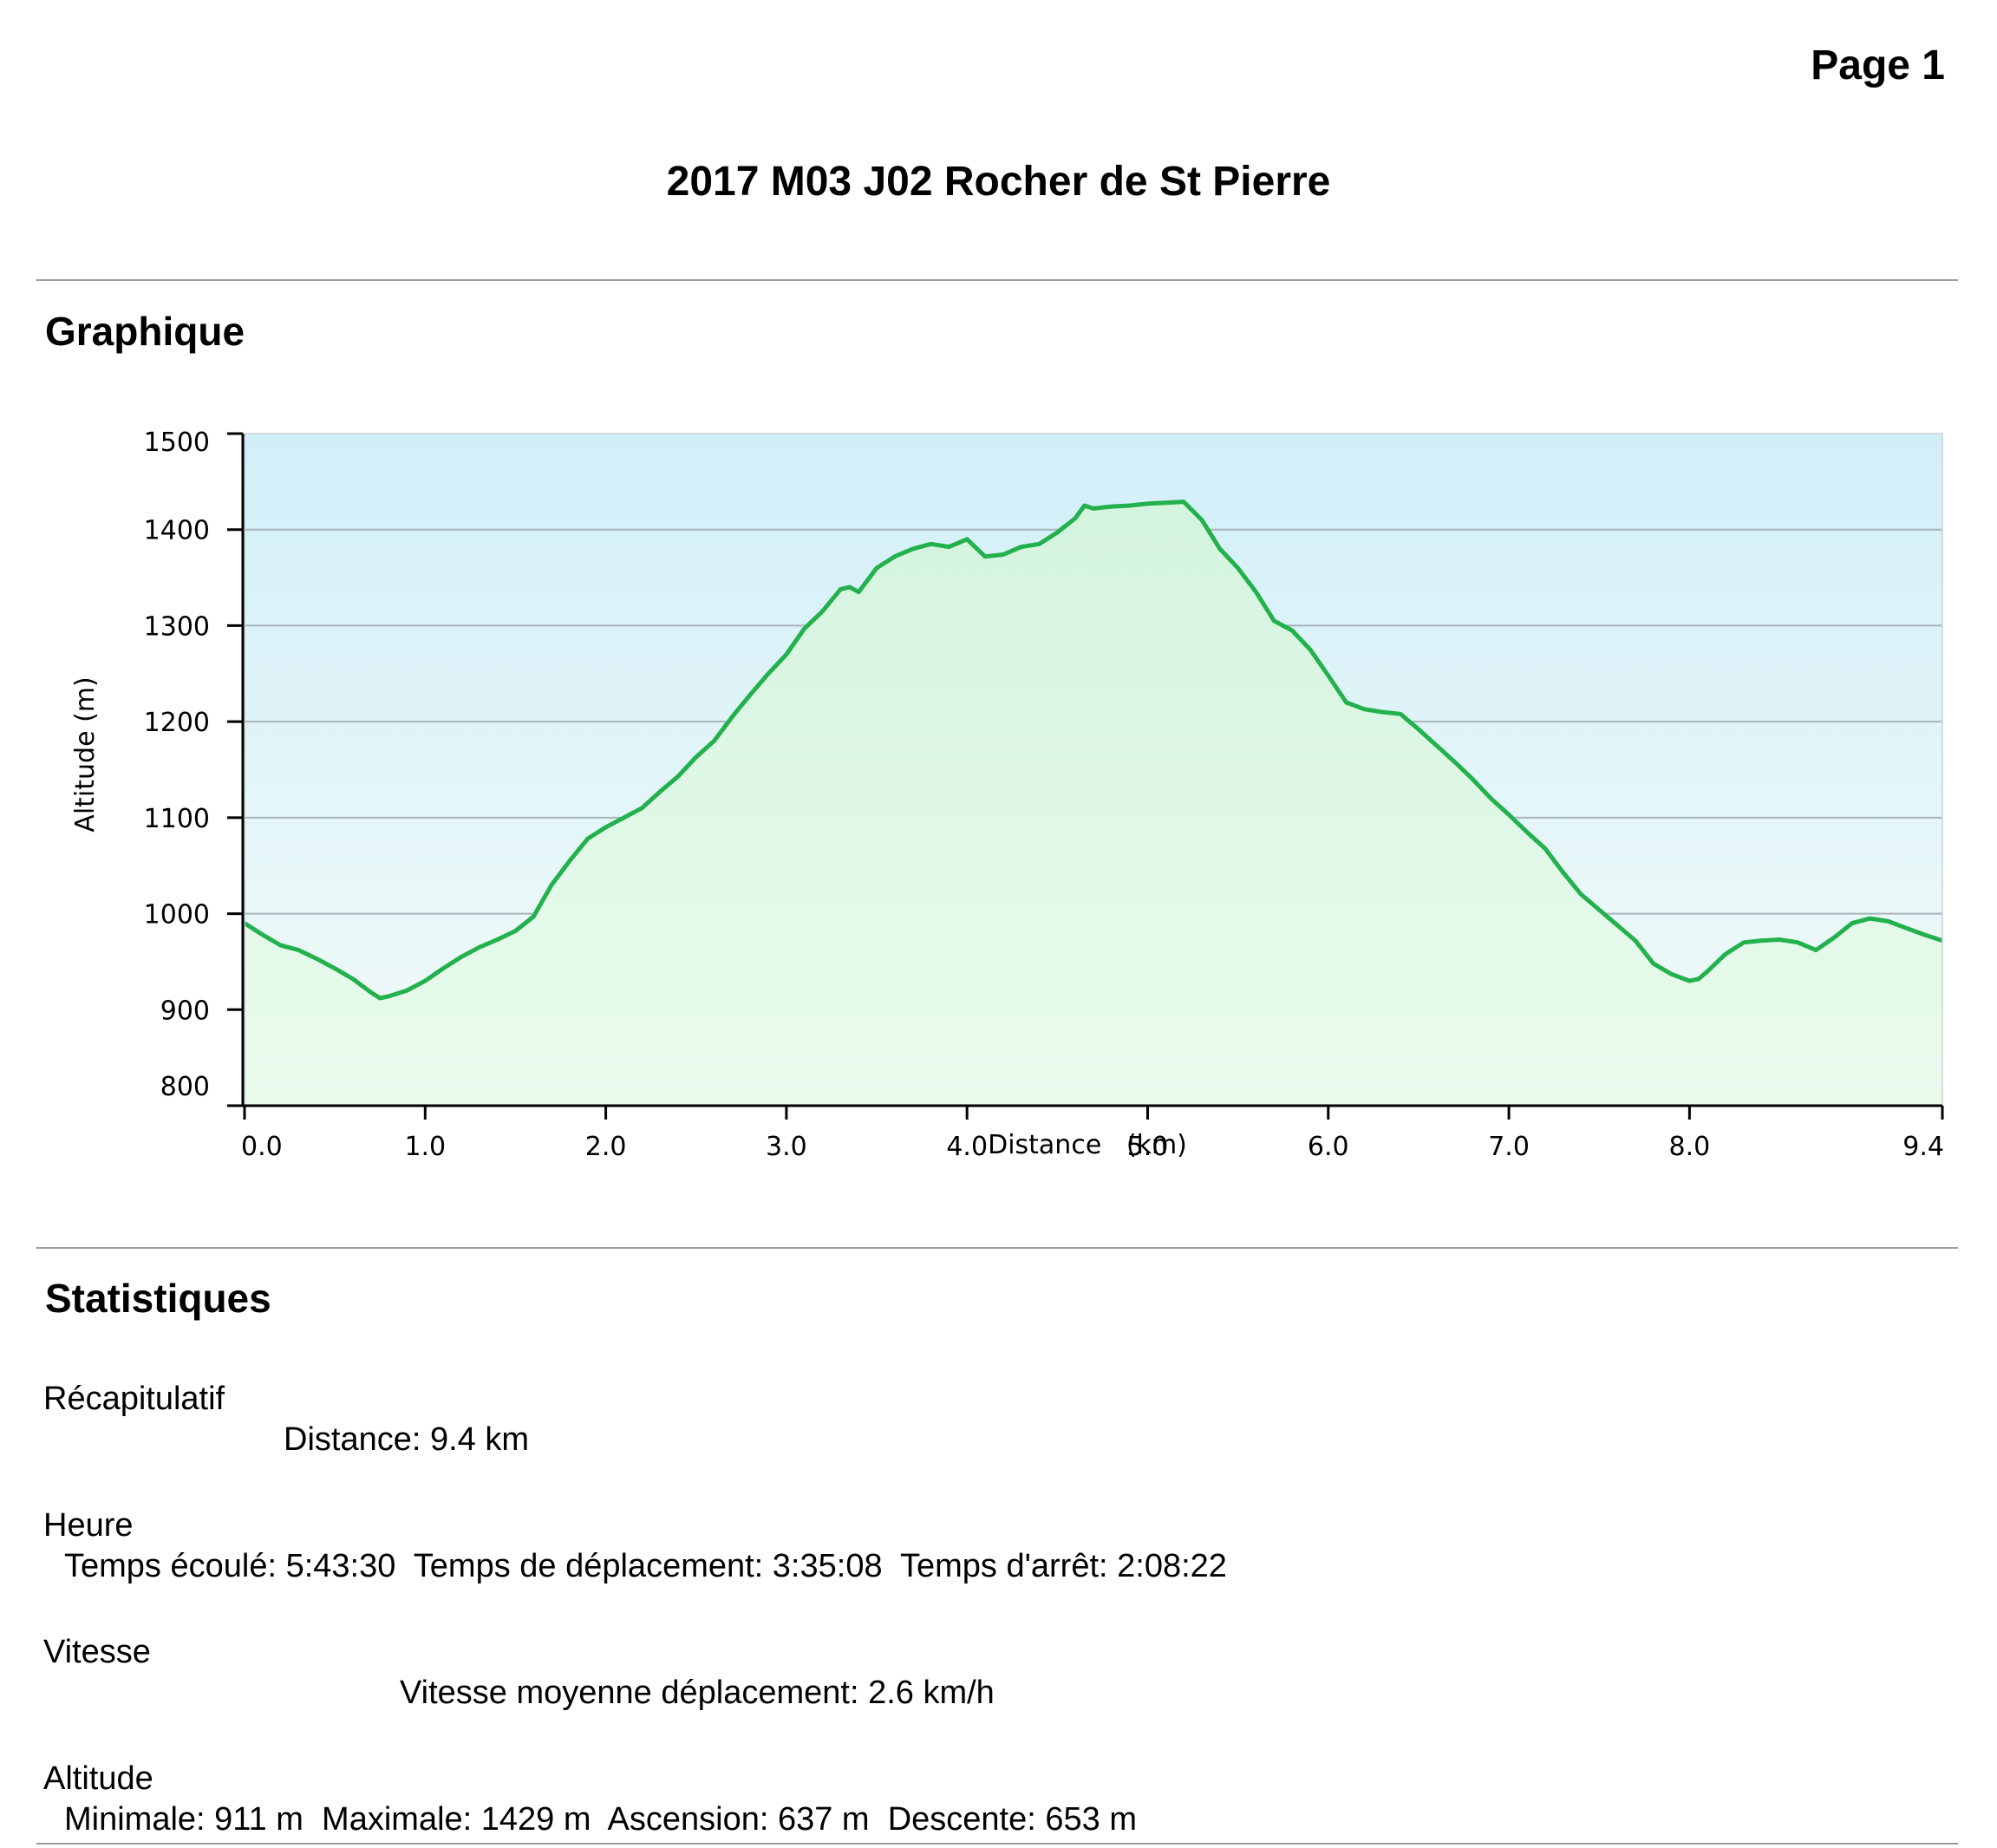 The height and width of the screenshot is (1848, 1997). What do you see at coordinates (145, 331) in the screenshot?
I see `chart-section-heading: Graphique` at bounding box center [145, 331].